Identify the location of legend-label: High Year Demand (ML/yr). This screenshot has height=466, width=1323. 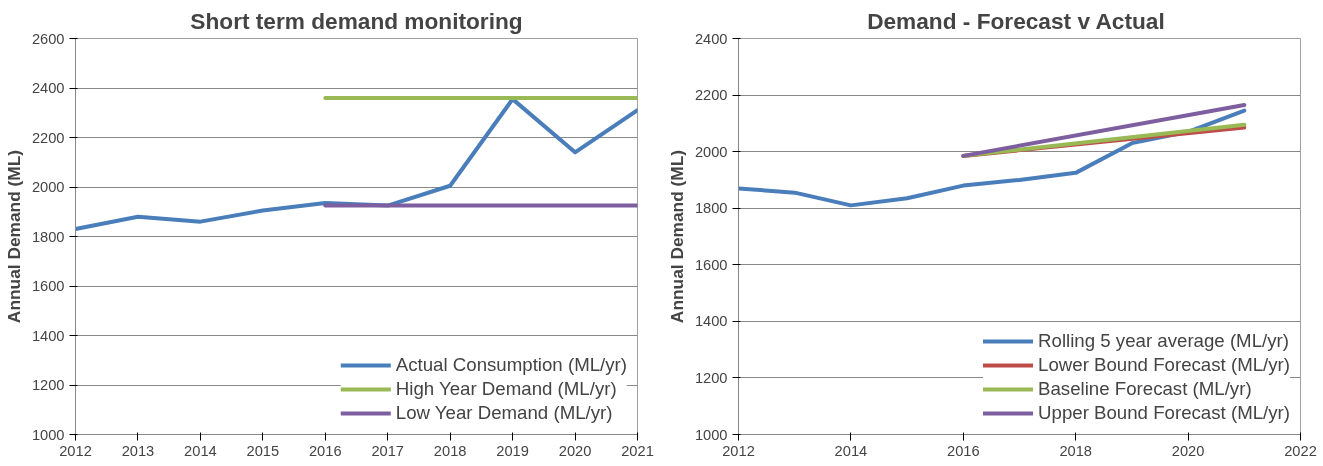
(506, 389).